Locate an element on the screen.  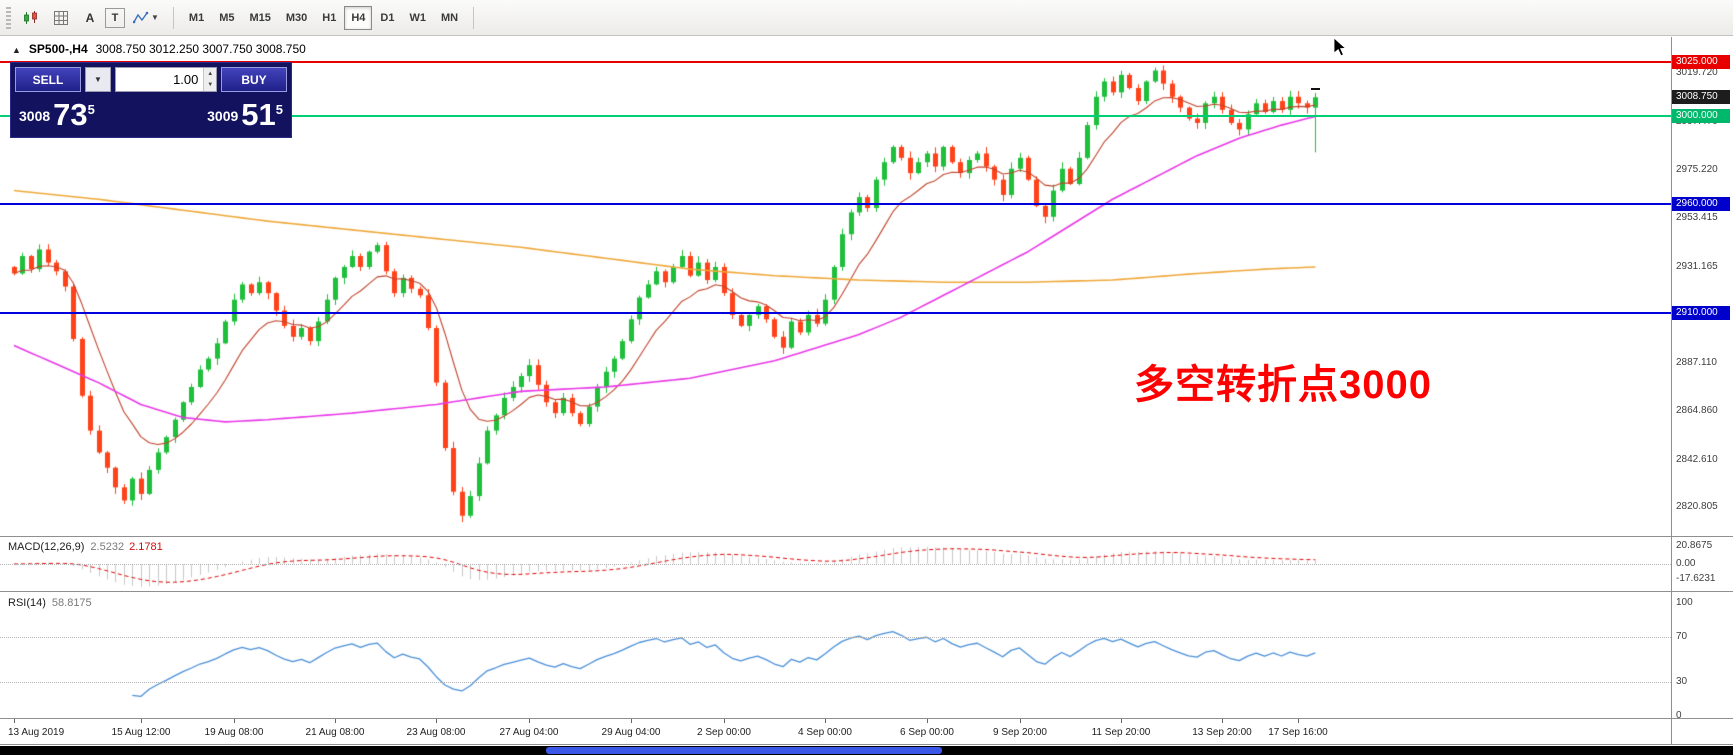
order-type-dropdown: ▼ is located at coordinates (98, 79).